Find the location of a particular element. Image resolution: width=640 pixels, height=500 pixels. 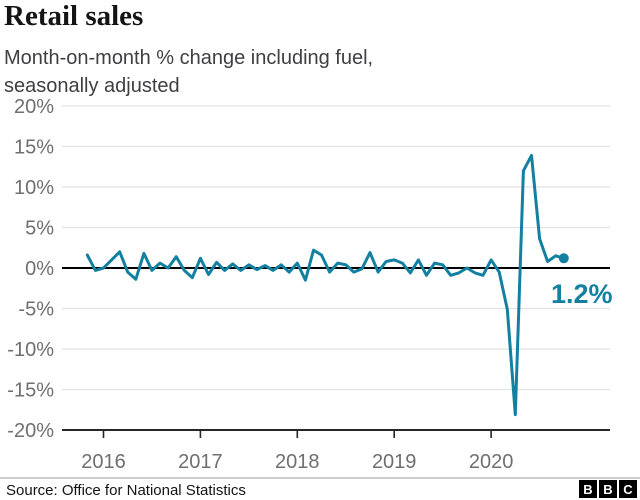

x-axis-label: 2019 is located at coordinates (394, 462).